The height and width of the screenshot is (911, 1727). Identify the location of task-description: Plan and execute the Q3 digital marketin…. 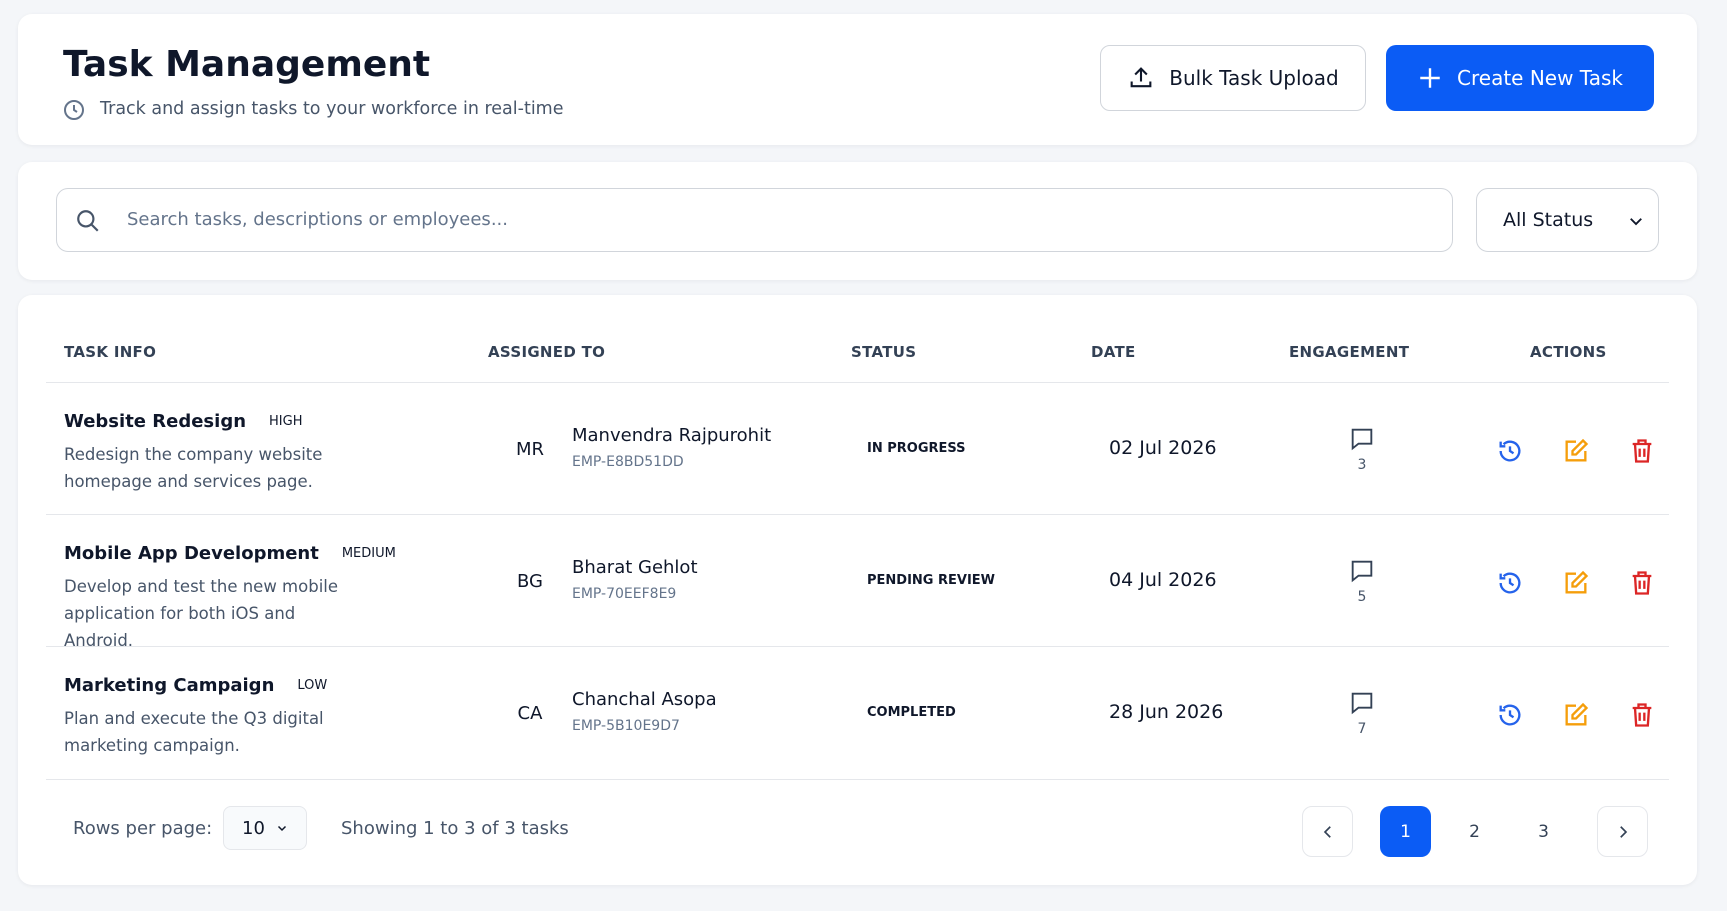
(194, 732).